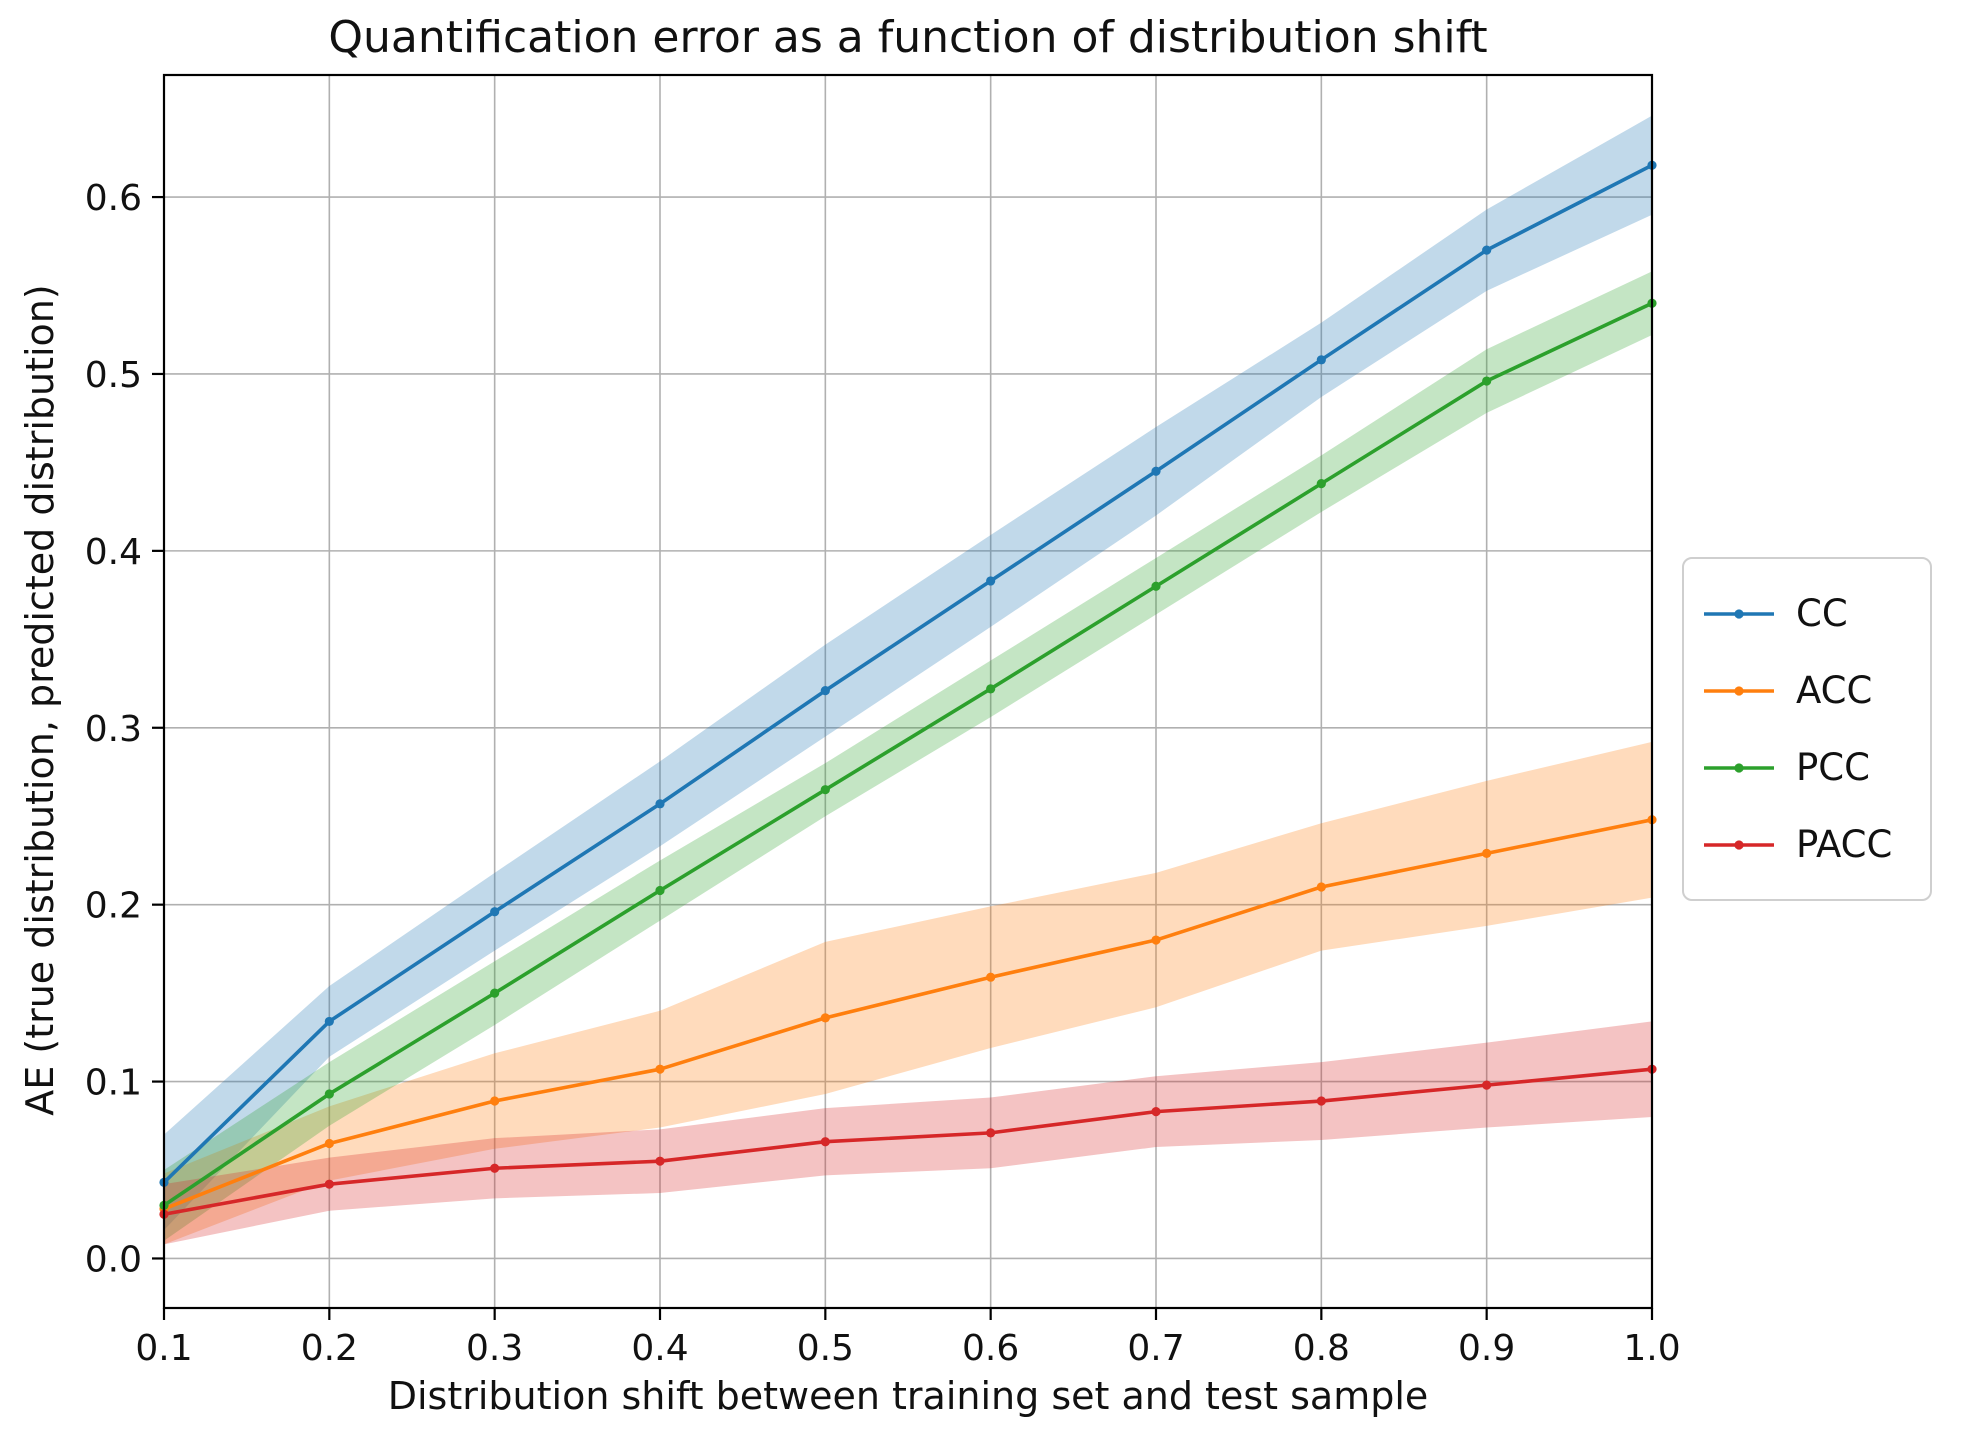 The image size is (1969, 1446). I want to click on y-tick-label: 0.6, so click(113, 198).